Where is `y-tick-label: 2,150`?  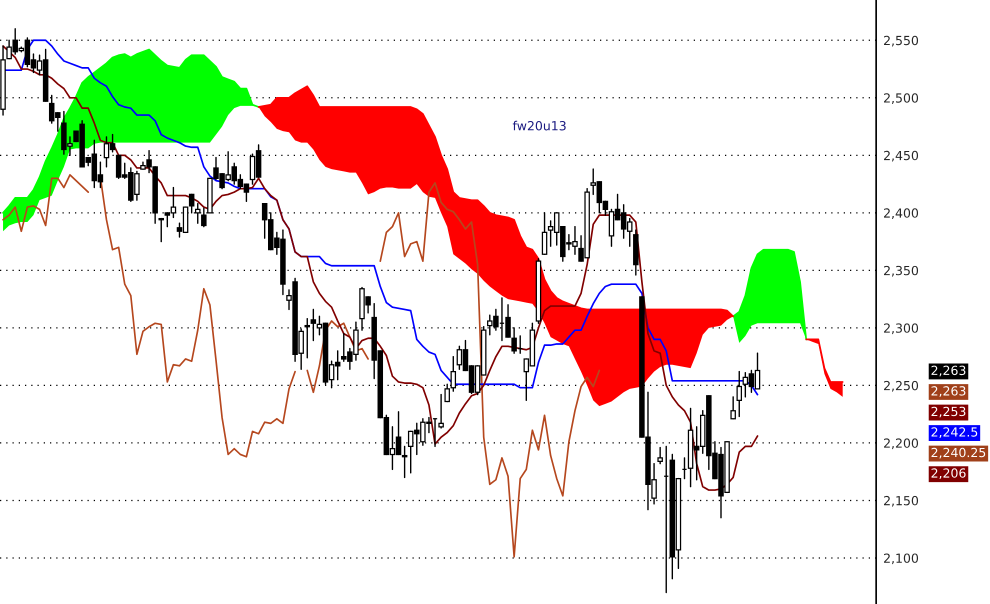
y-tick-label: 2,150 is located at coordinates (901, 501).